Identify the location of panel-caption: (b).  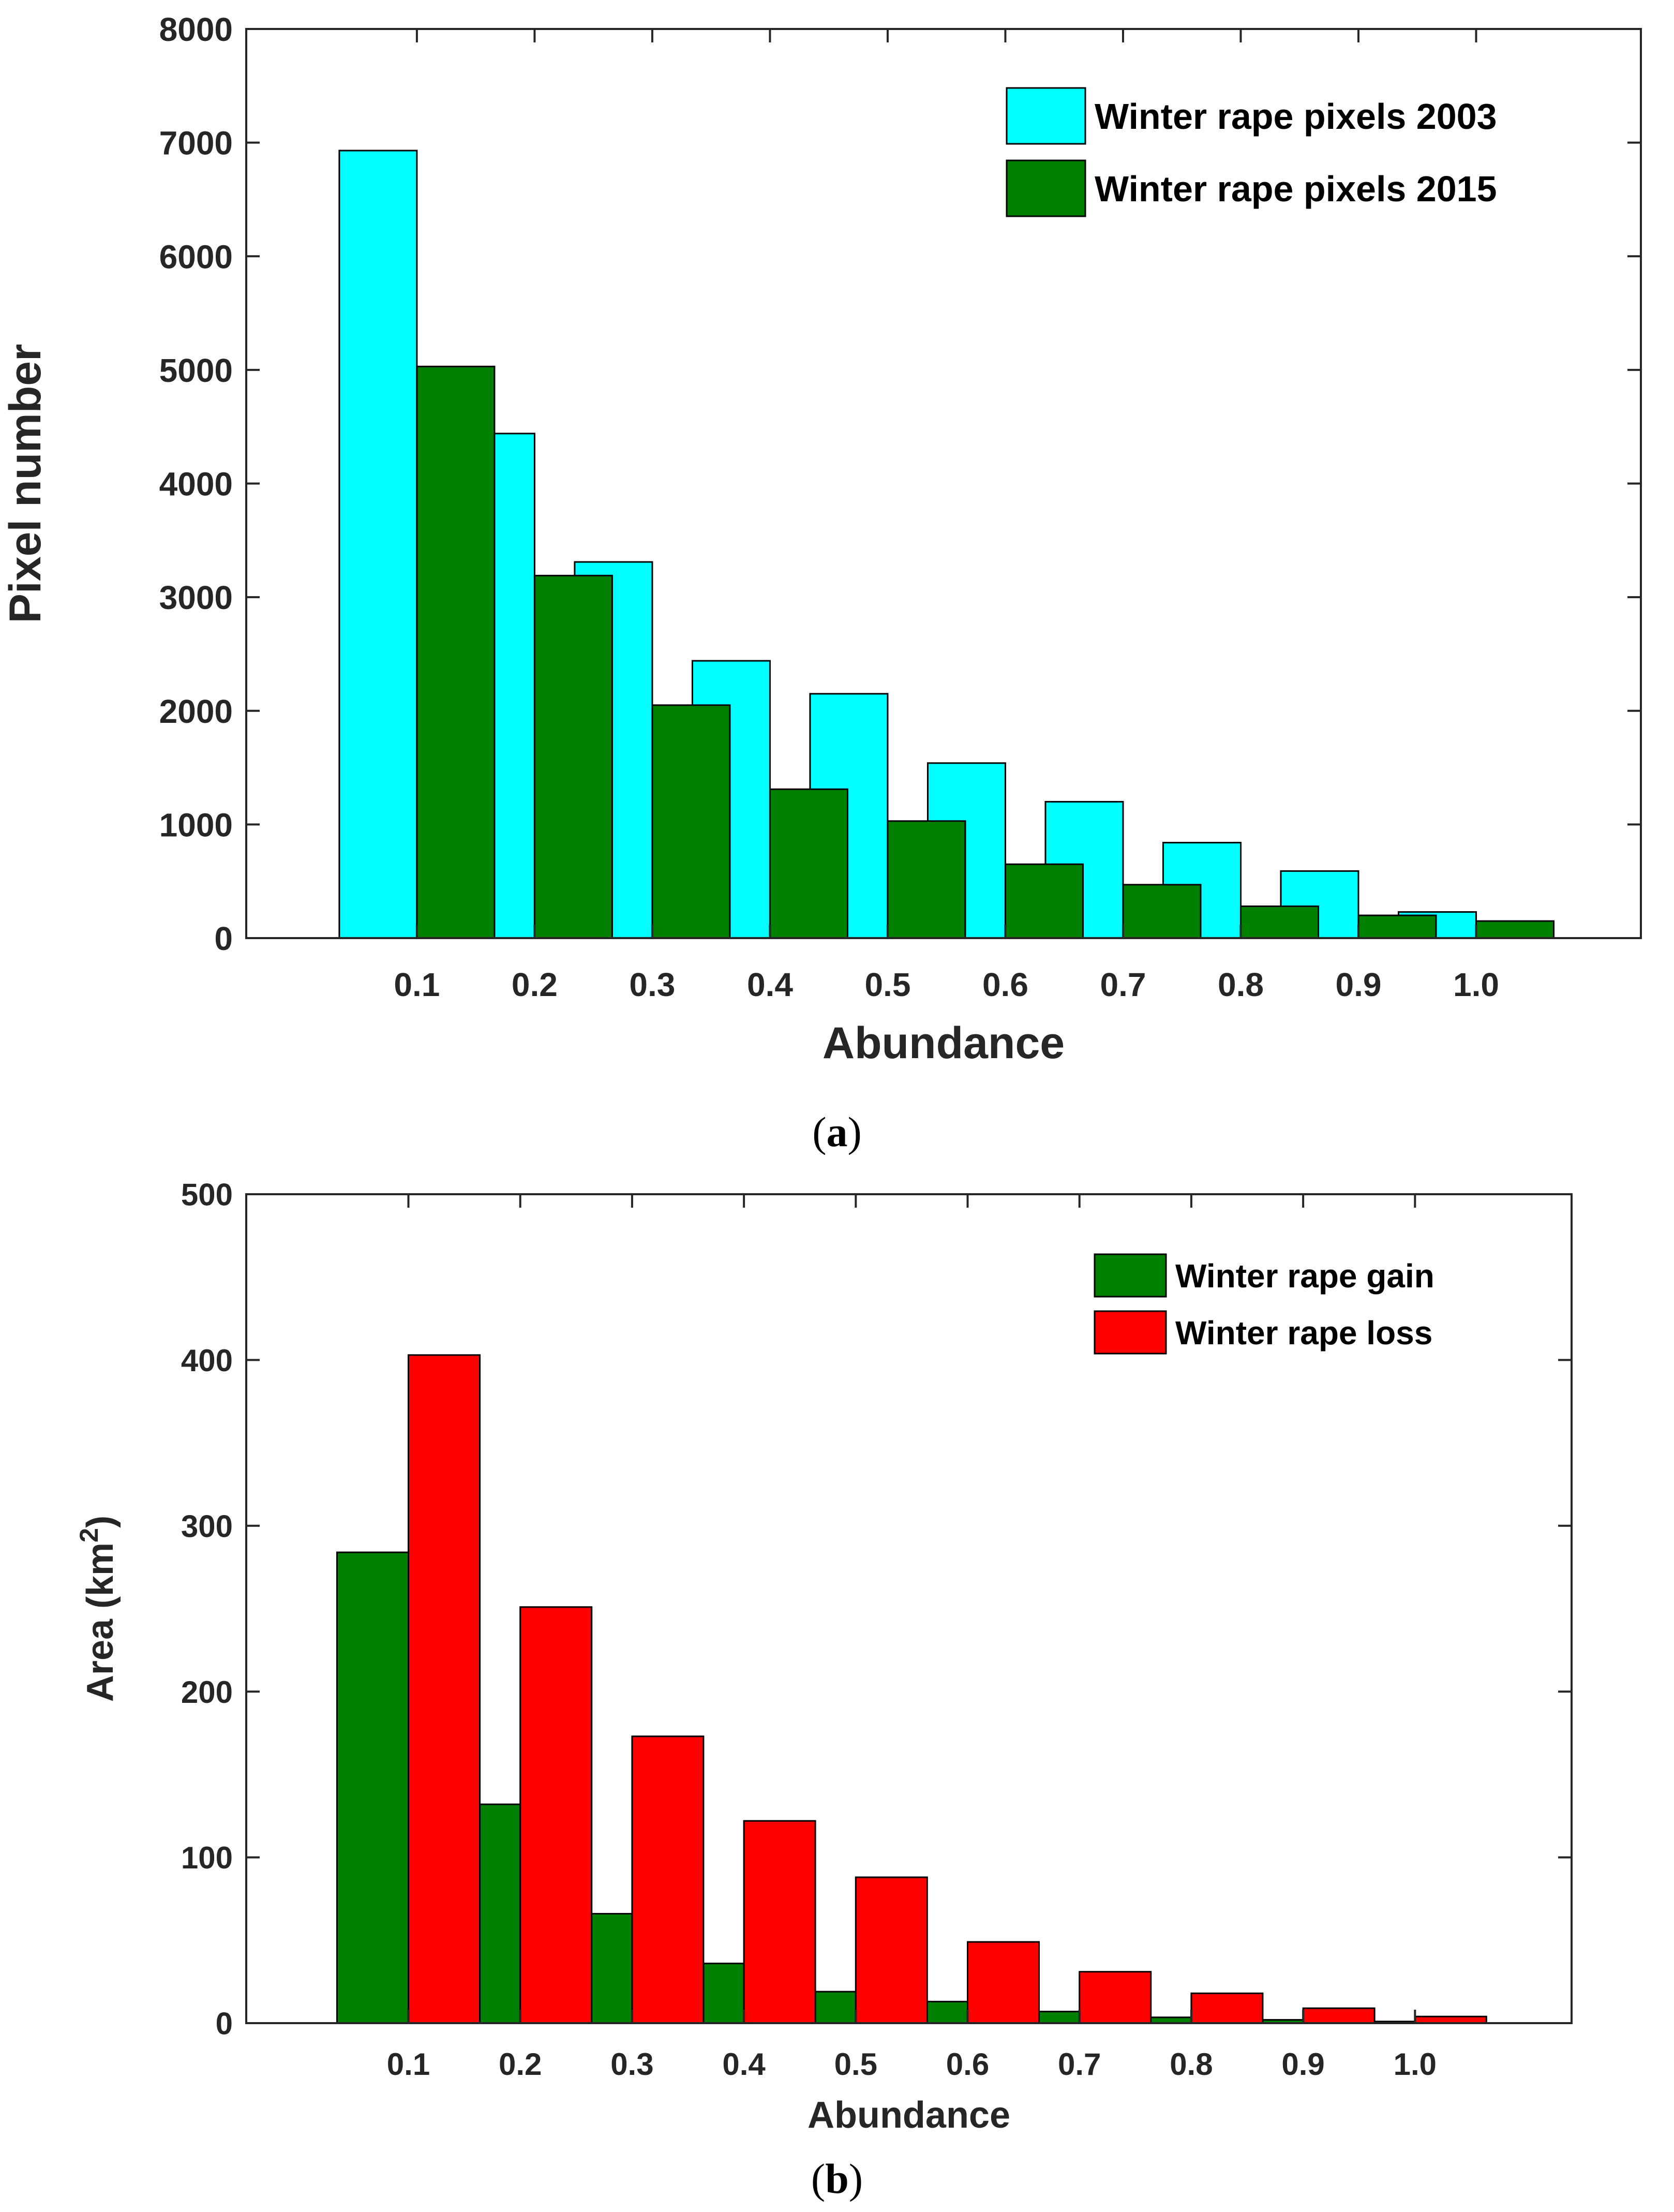
(837, 2178).